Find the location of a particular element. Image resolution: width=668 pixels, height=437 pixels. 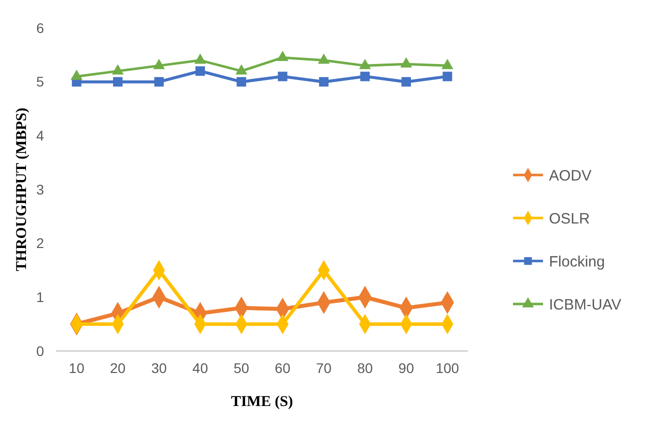

x-tick-label: 20 is located at coordinates (118, 368).